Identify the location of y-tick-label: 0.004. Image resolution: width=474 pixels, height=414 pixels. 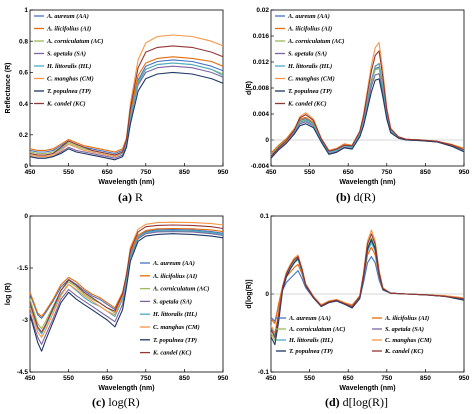
(261, 114).